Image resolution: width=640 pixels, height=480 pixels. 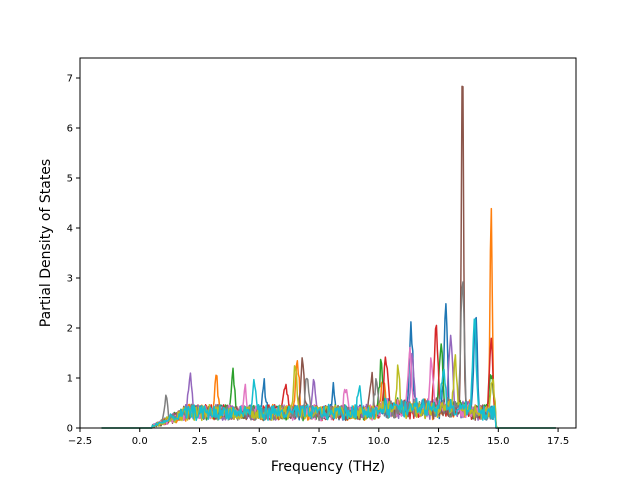 I want to click on x-tick-label: 5.0, so click(x=259, y=441).